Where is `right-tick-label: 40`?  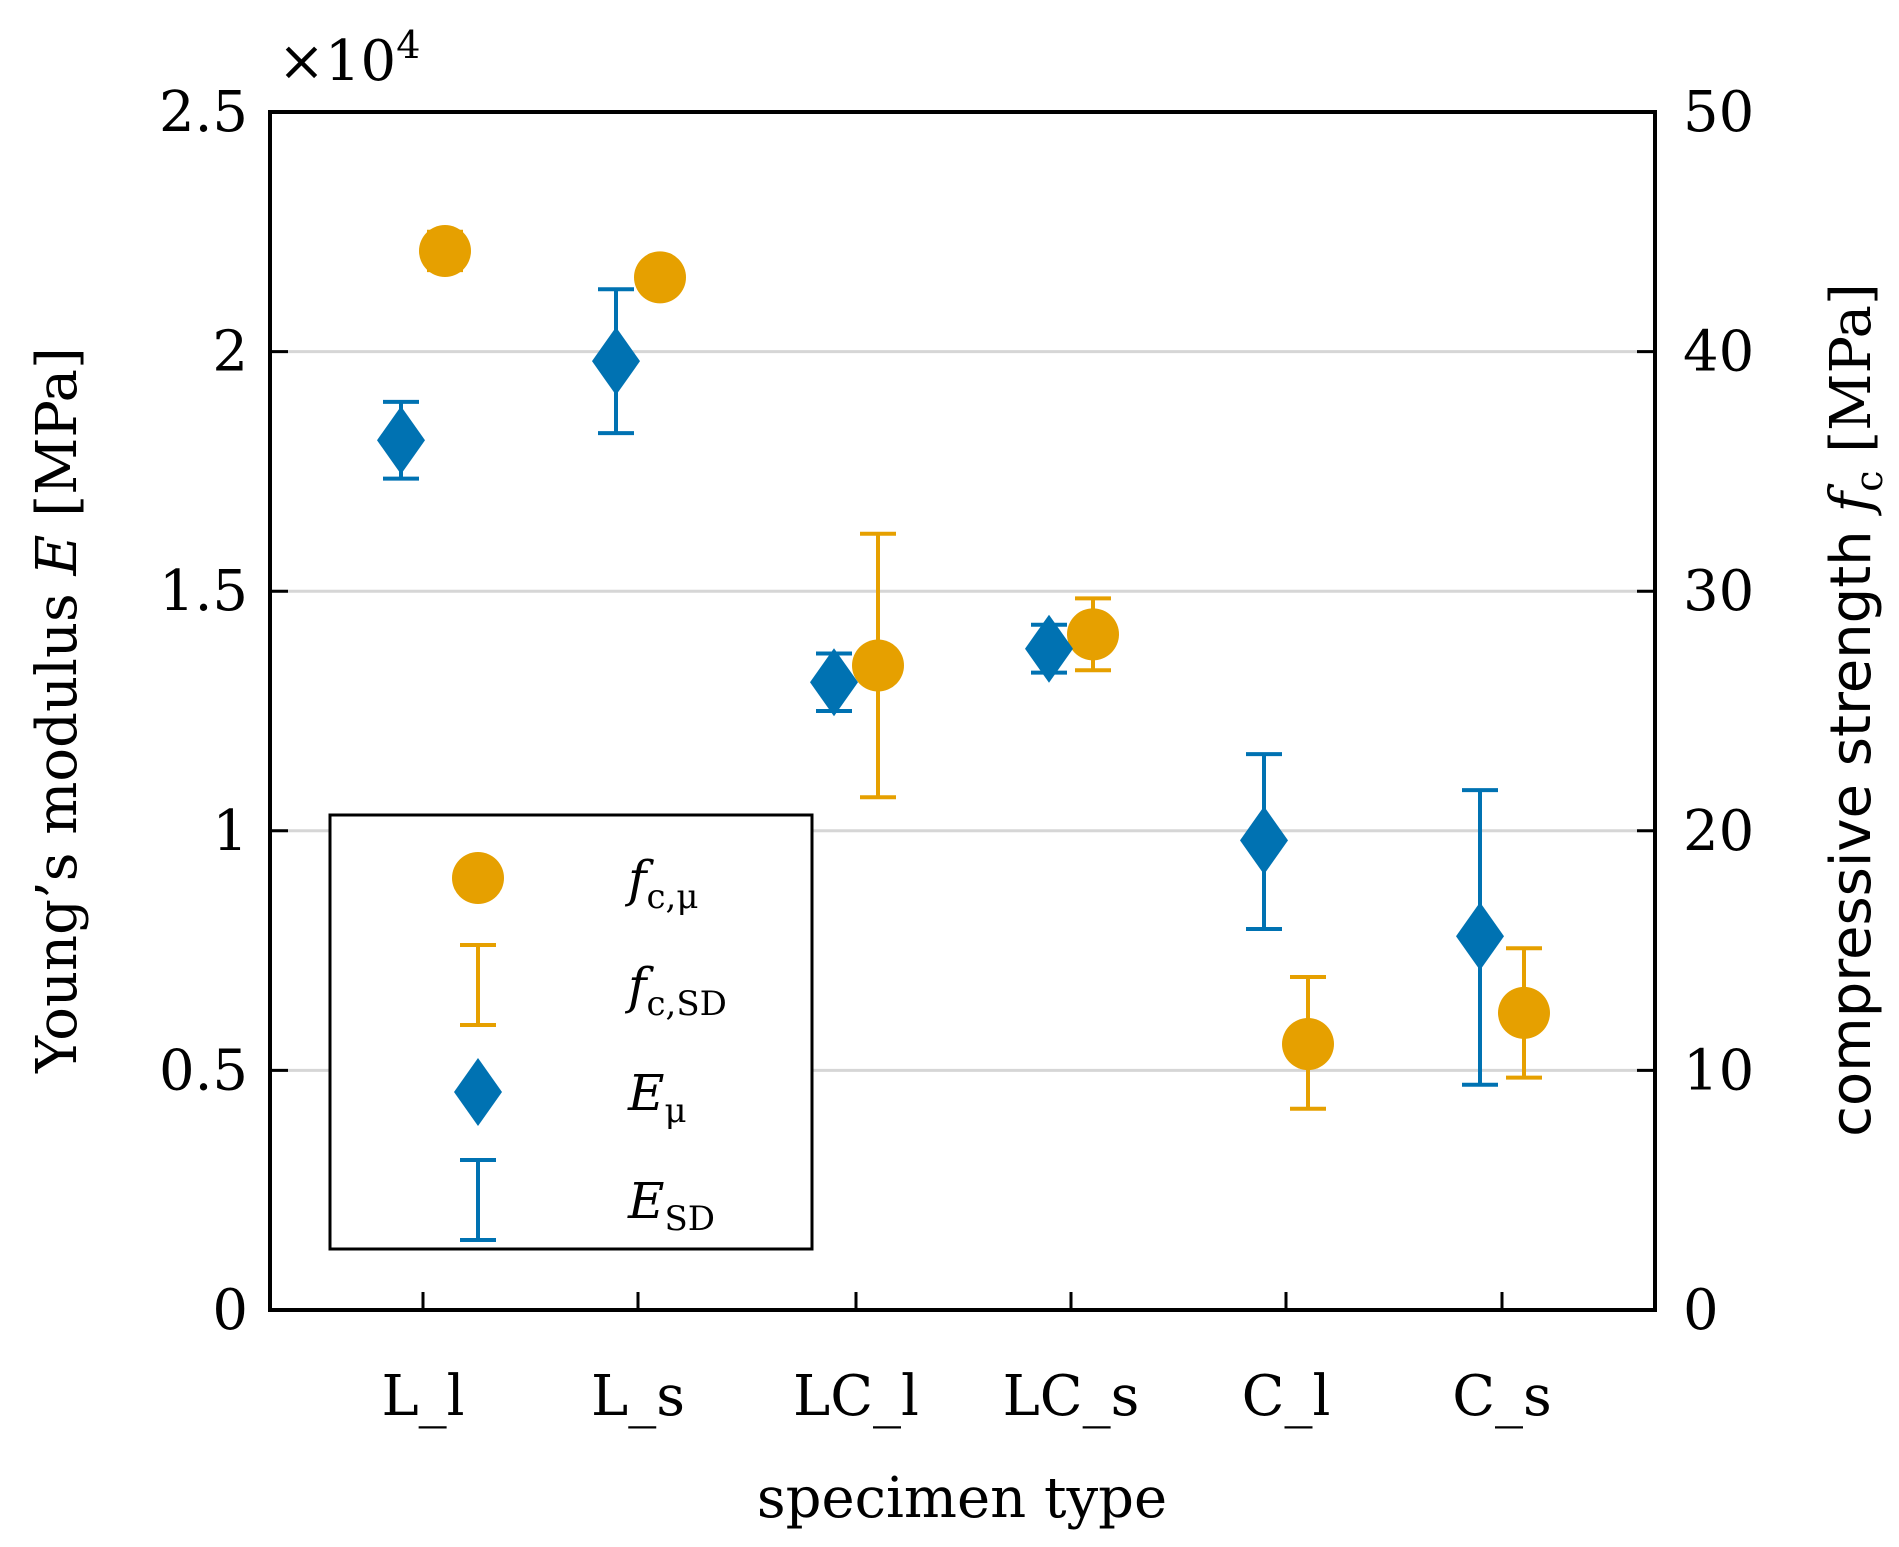 right-tick-label: 40 is located at coordinates (1718, 352).